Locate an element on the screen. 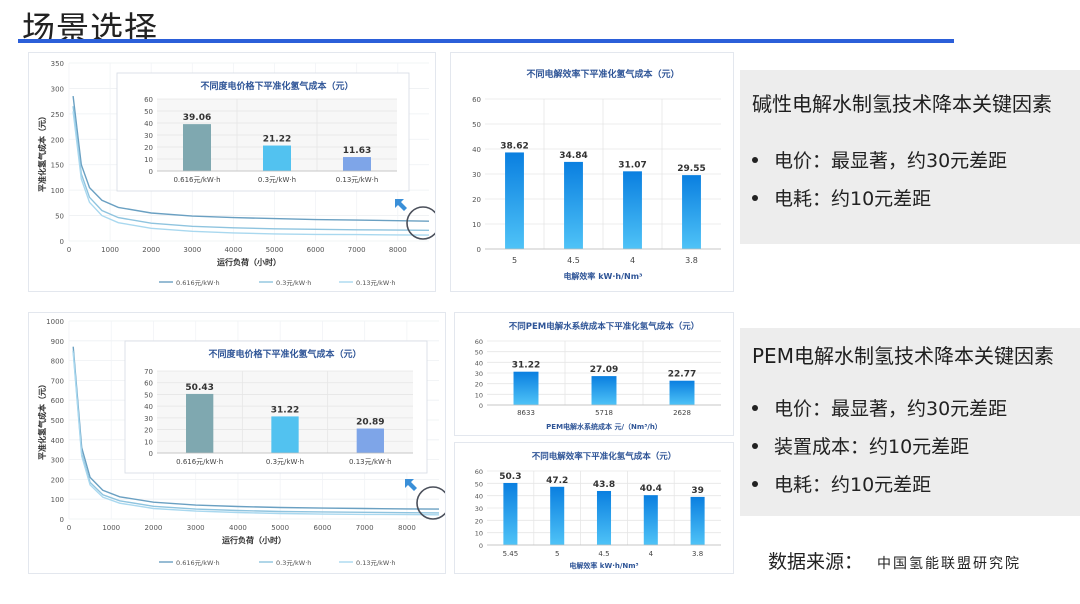 This screenshot has height=604, width=1080. x-tick-label: 3.8 is located at coordinates (691, 260).